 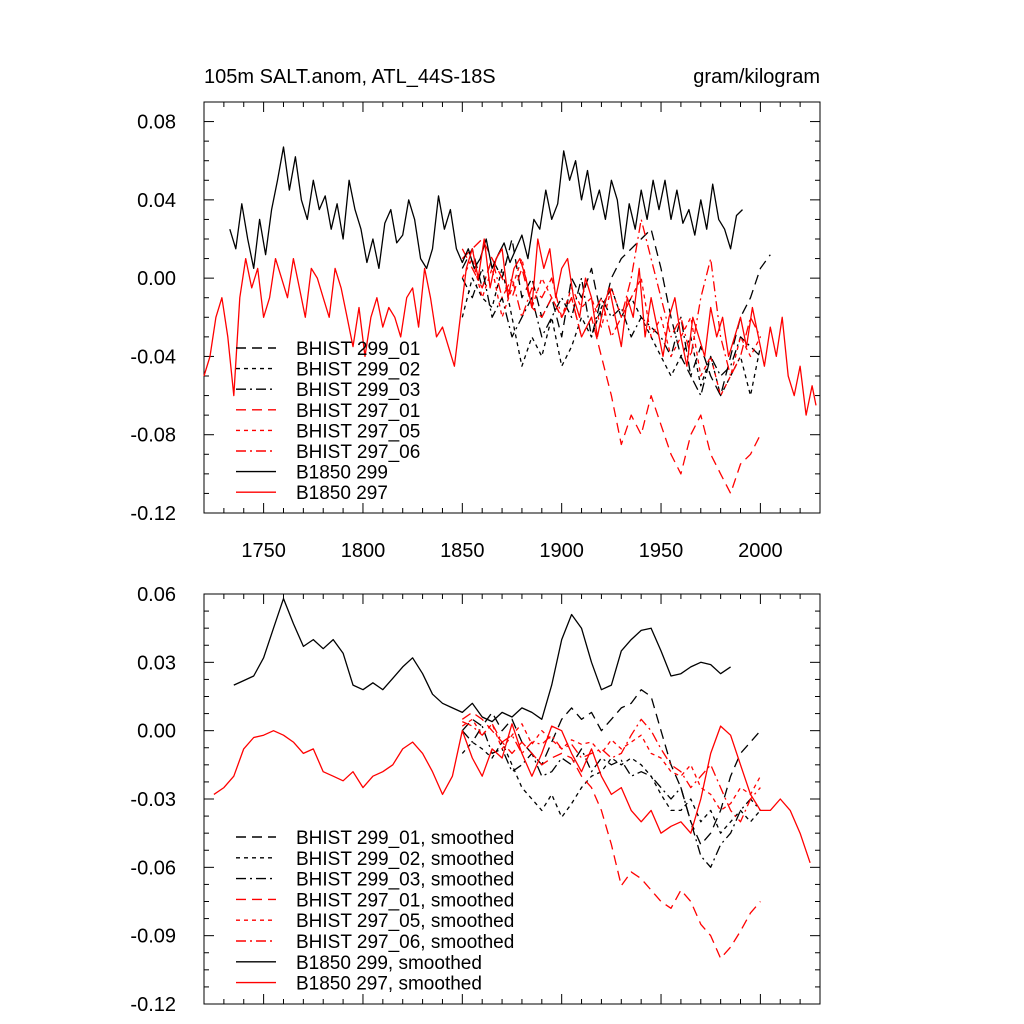 I want to click on legend-label: B1850 299, so click(x=342, y=473).